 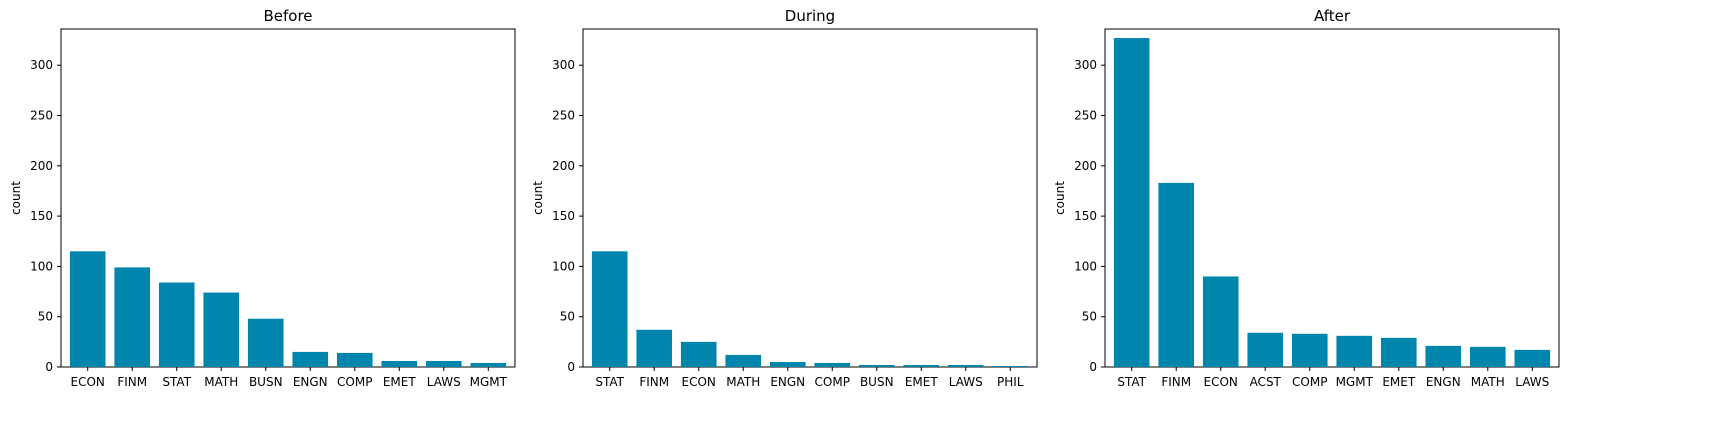 What do you see at coordinates (1266, 382) in the screenshot?
I see `x-tick-label: ACST` at bounding box center [1266, 382].